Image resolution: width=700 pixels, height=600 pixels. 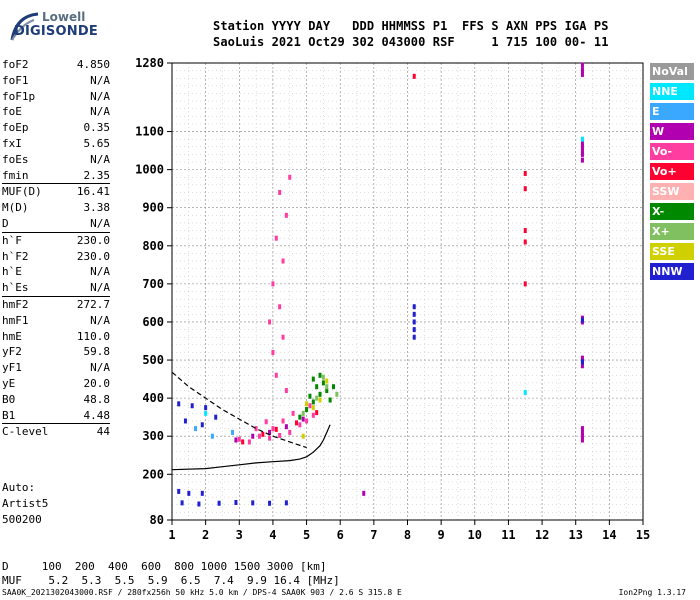 I want to click on param-name: yE, so click(x=9, y=383).